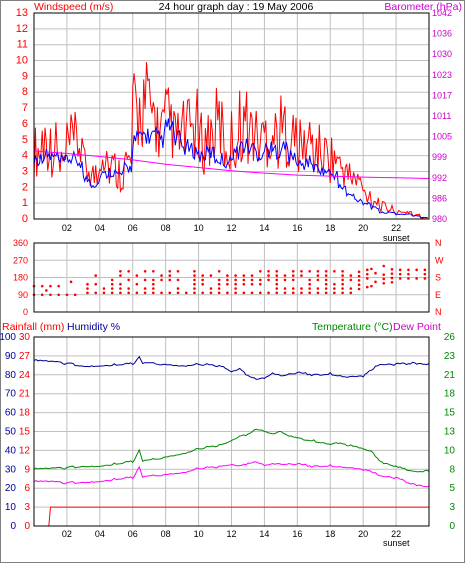 This screenshot has height=563, width=465. I want to click on rainfall-y-tick: 6, so click(27, 488).